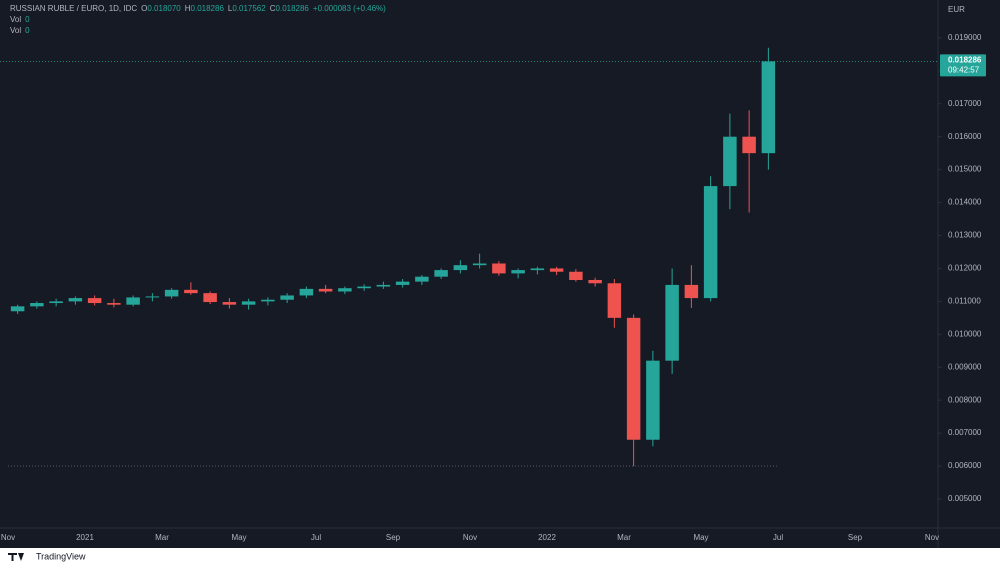  What do you see at coordinates (144, 8) in the screenshot?
I see `ohlc-key: O` at bounding box center [144, 8].